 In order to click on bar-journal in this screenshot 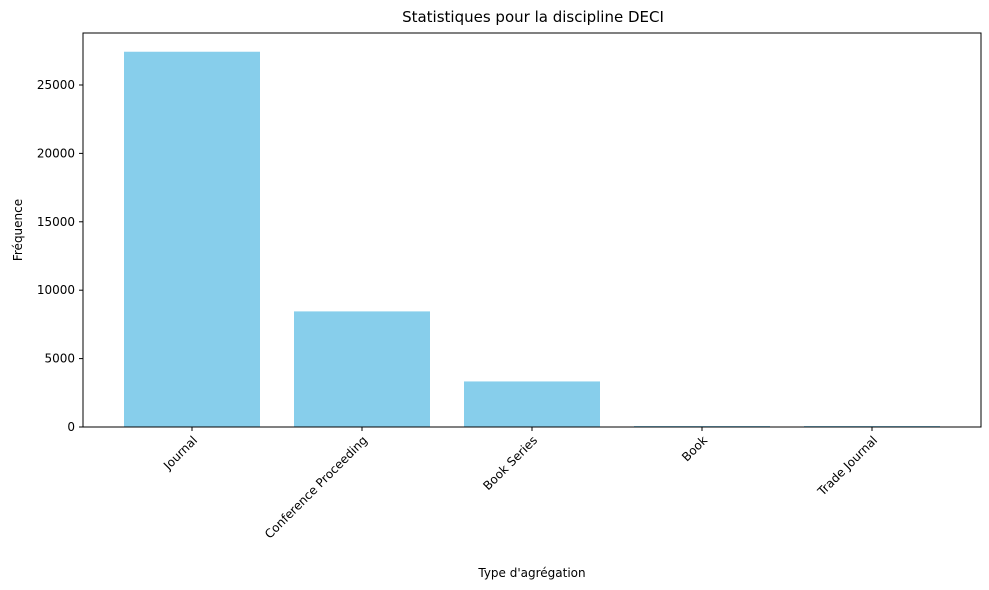, I will do `click(192, 239)`.